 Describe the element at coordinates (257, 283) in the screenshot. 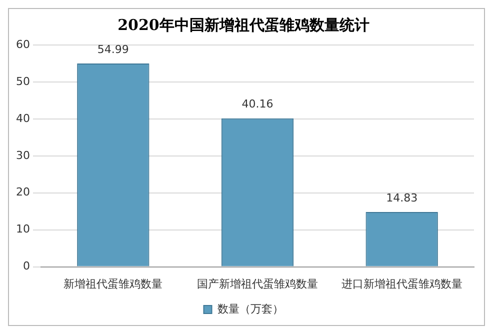

I see `x-tick-label: 国产新增祖代蛋雏鸡数量` at that location.